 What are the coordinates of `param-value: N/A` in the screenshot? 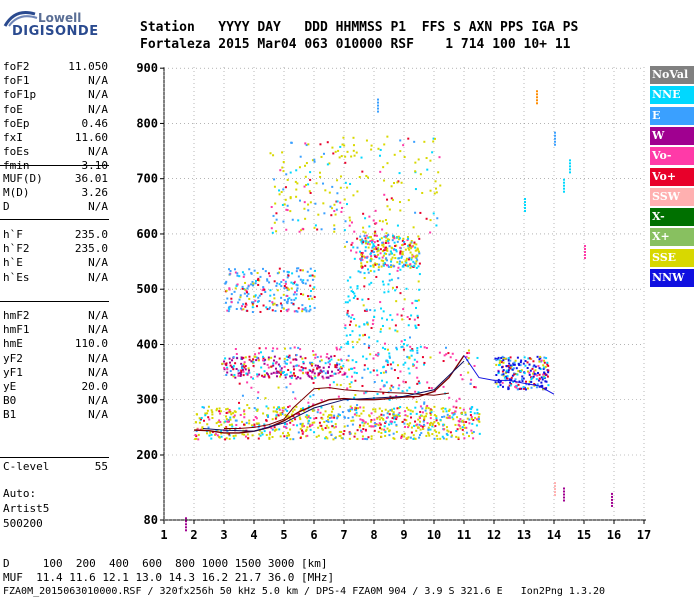 It's located at (98, 95).